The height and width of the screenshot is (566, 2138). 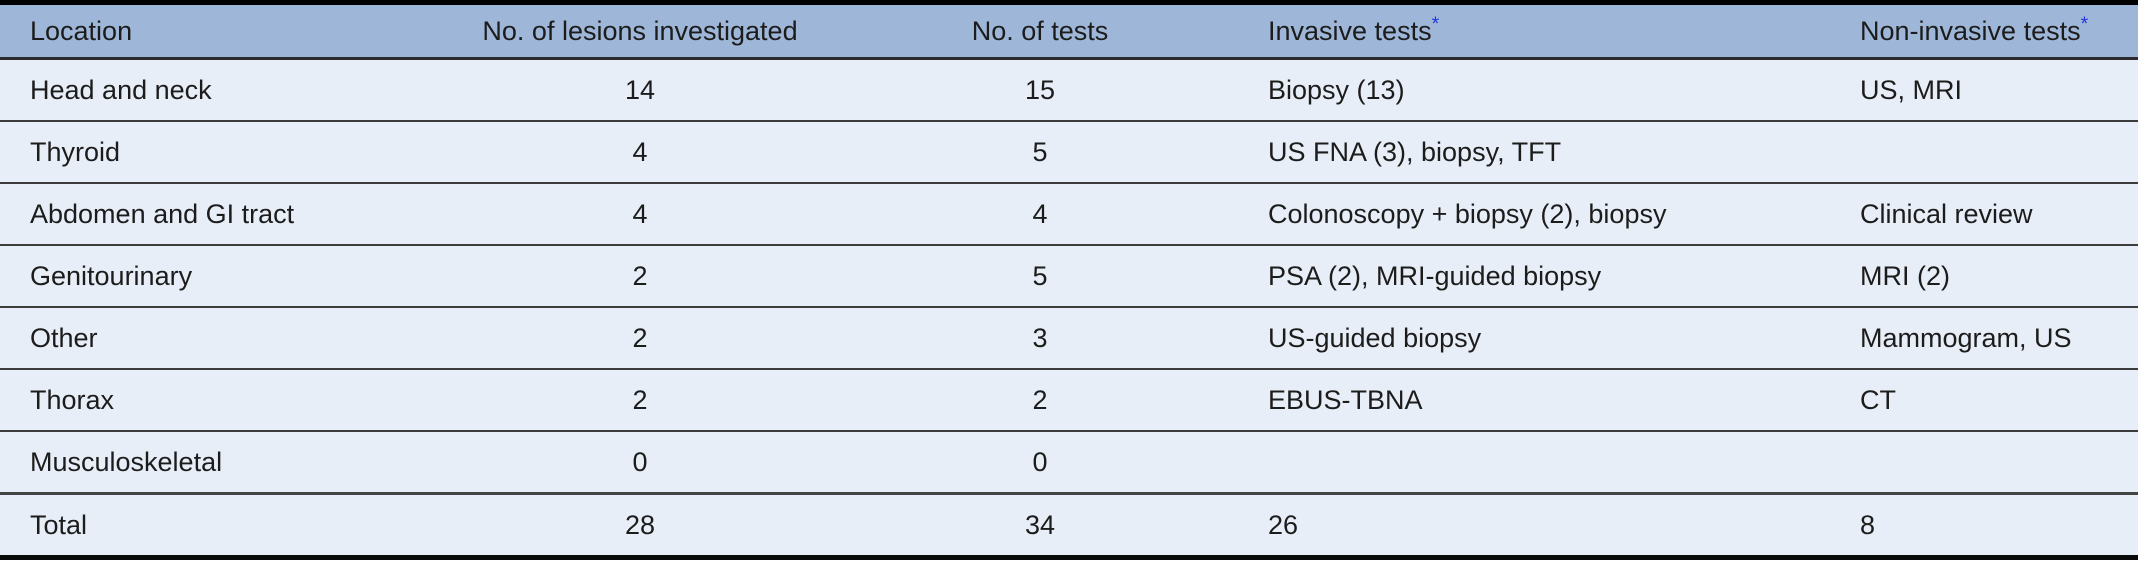 I want to click on location-cell: Head and neck, so click(x=220, y=89).